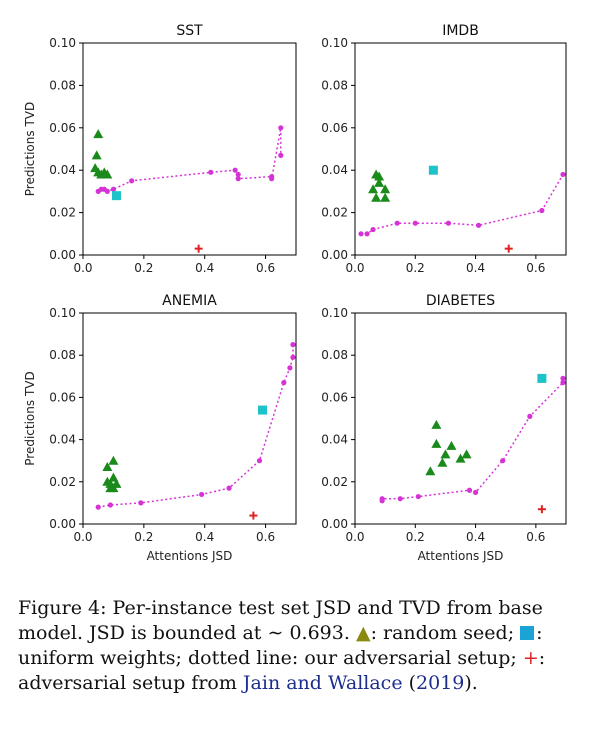 The height and width of the screenshot is (733, 593). I want to click on citation-close: )., so click(471, 683).